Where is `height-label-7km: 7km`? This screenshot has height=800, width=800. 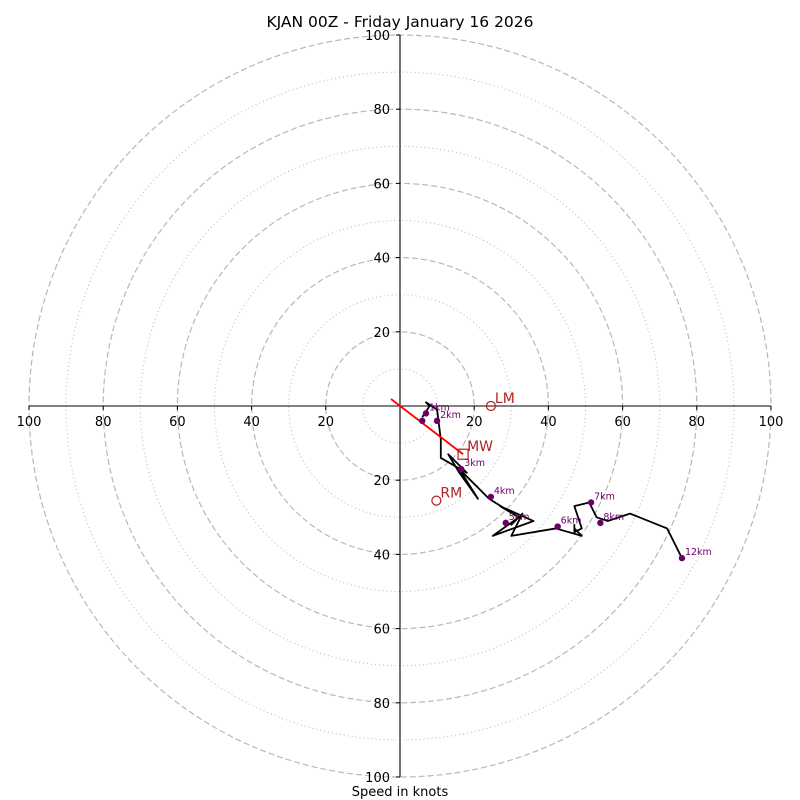 height-label-7km: 7km is located at coordinates (604, 496).